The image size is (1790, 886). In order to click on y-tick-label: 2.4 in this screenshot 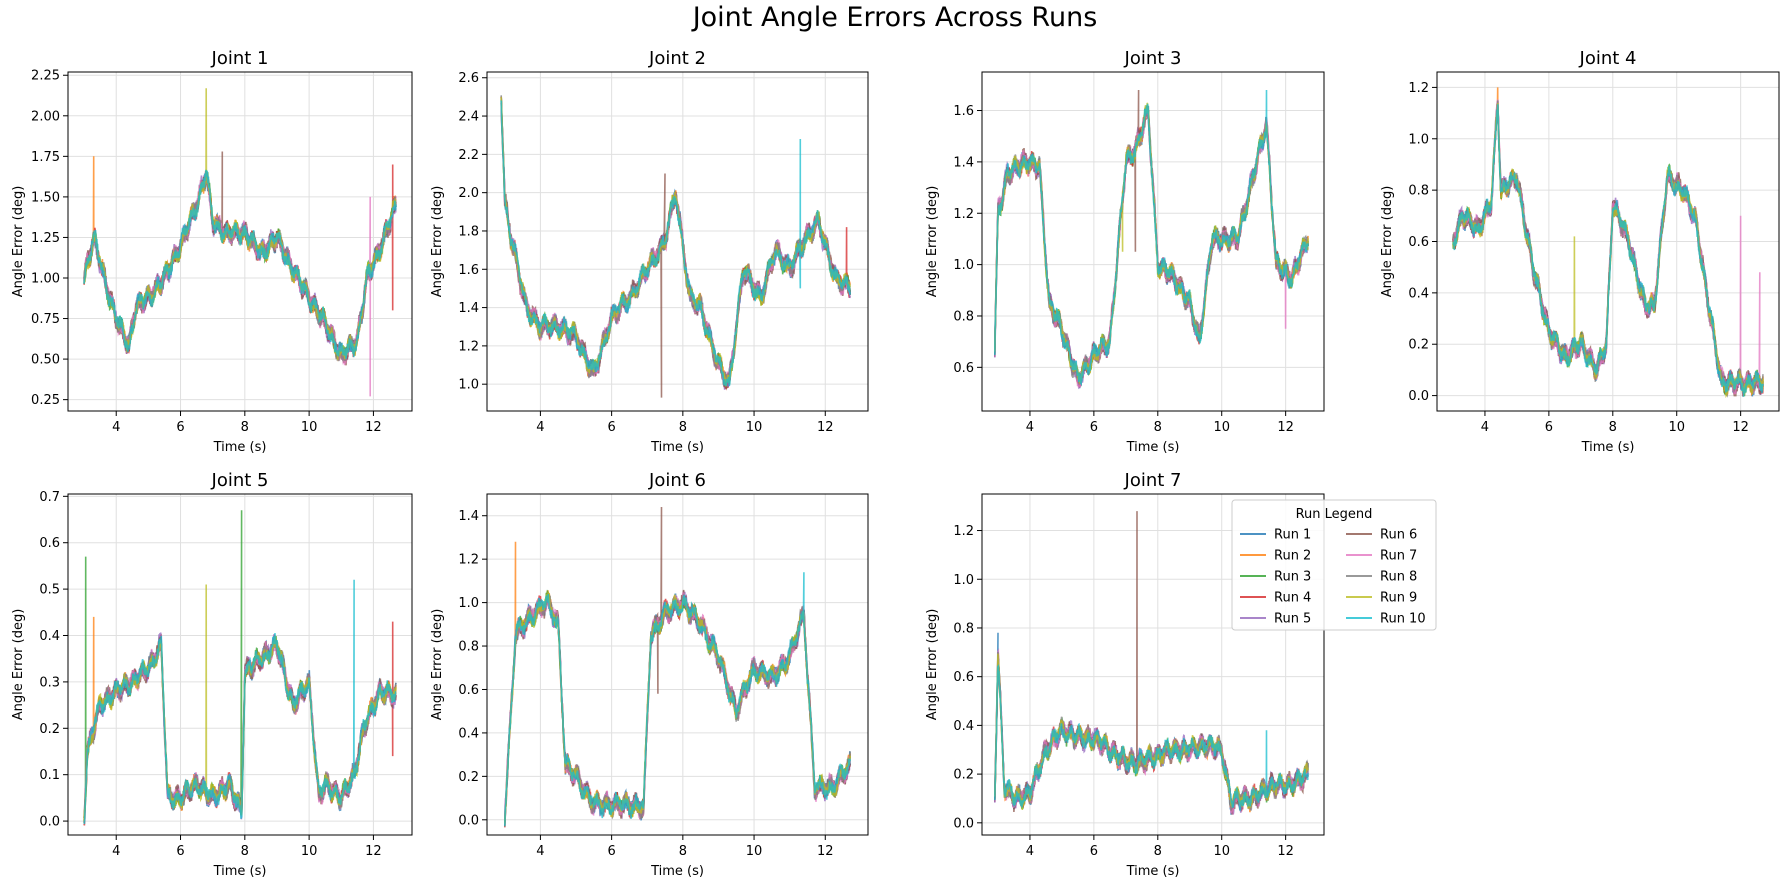, I will do `click(468, 117)`.